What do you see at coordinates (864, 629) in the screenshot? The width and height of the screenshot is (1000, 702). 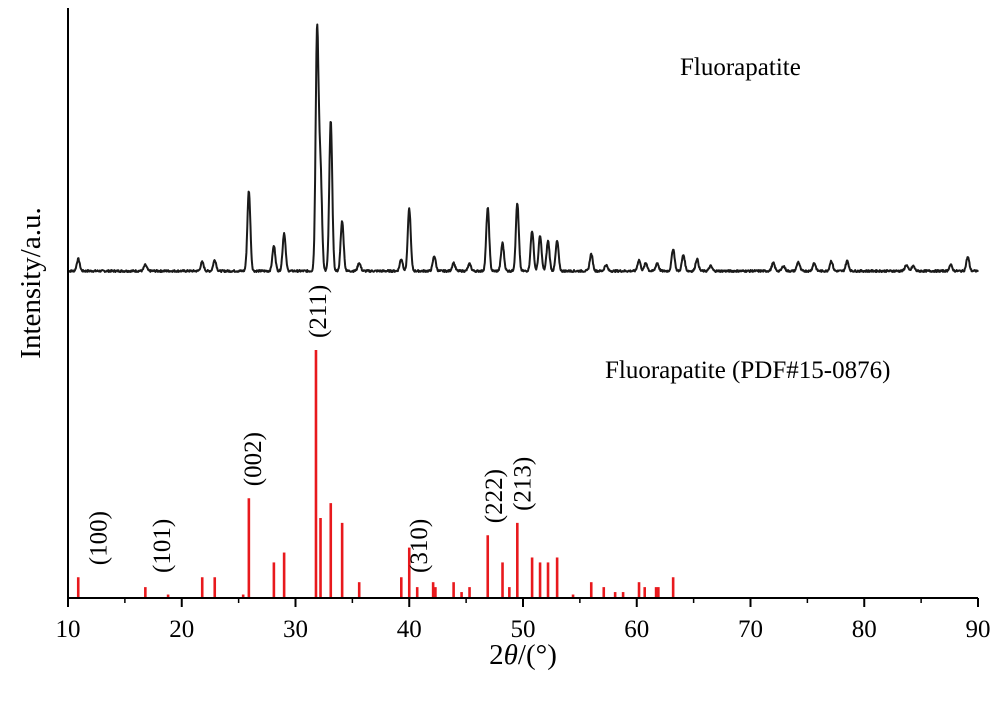 I see `x-tick-label: 80` at bounding box center [864, 629].